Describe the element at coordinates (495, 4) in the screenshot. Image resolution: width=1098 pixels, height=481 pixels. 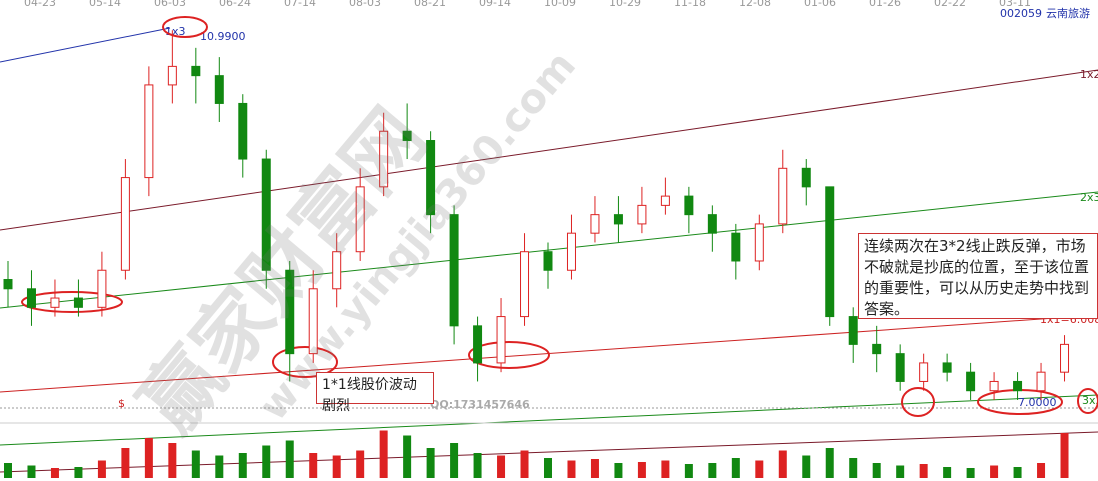
I see `date-label: 09-14` at that location.